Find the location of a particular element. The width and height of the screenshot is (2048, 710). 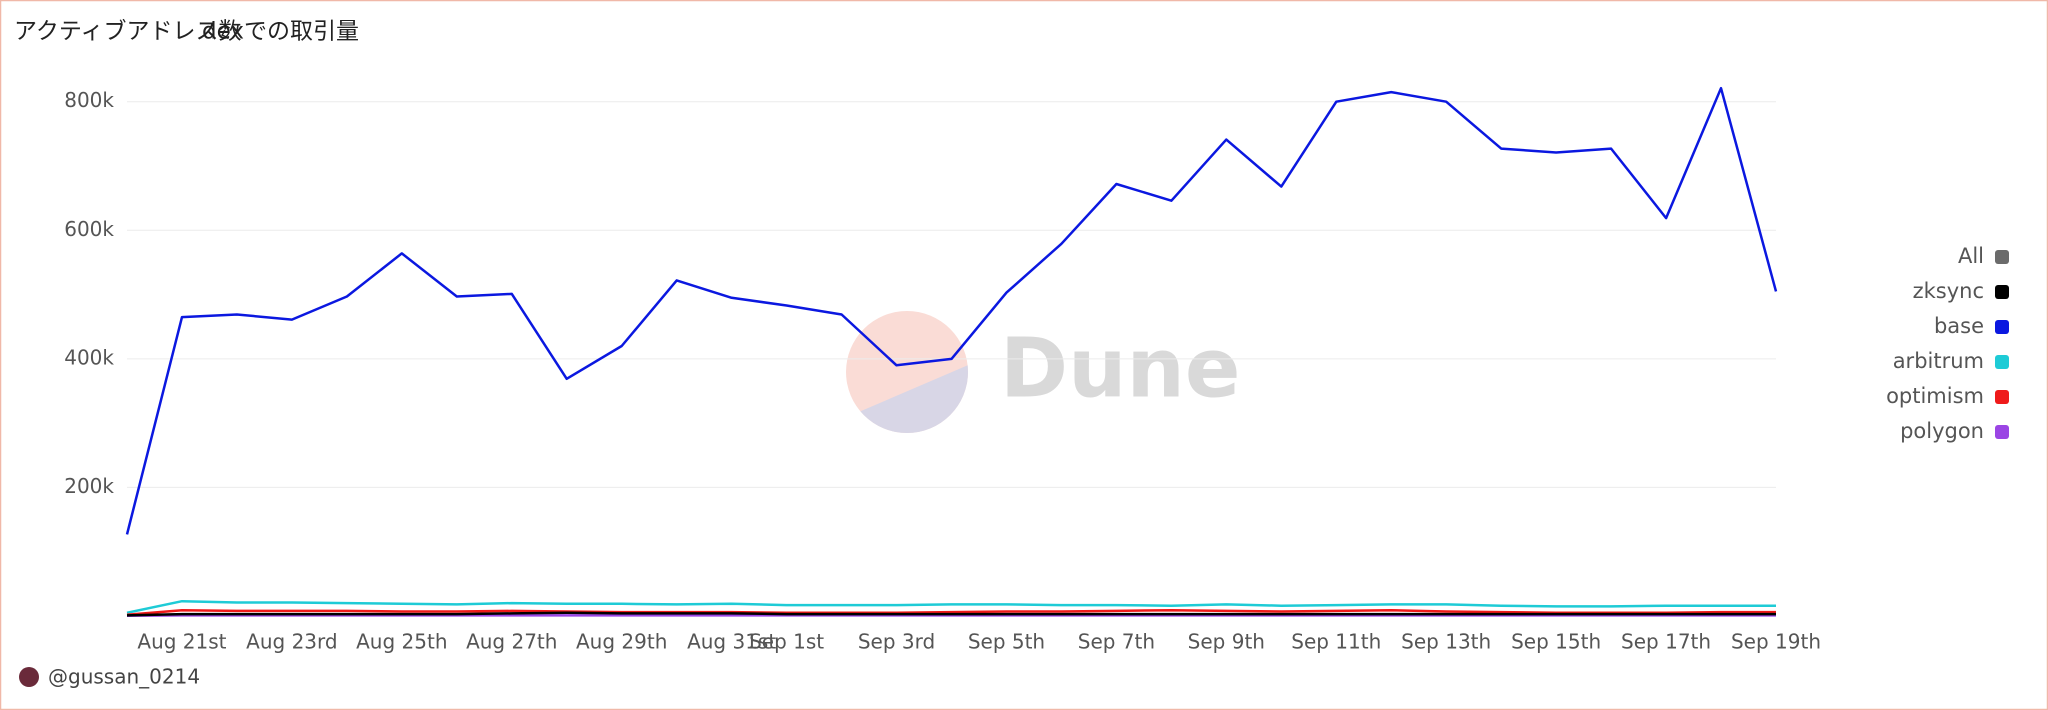

x-tick-label: Sep 5th is located at coordinates (1006, 642).